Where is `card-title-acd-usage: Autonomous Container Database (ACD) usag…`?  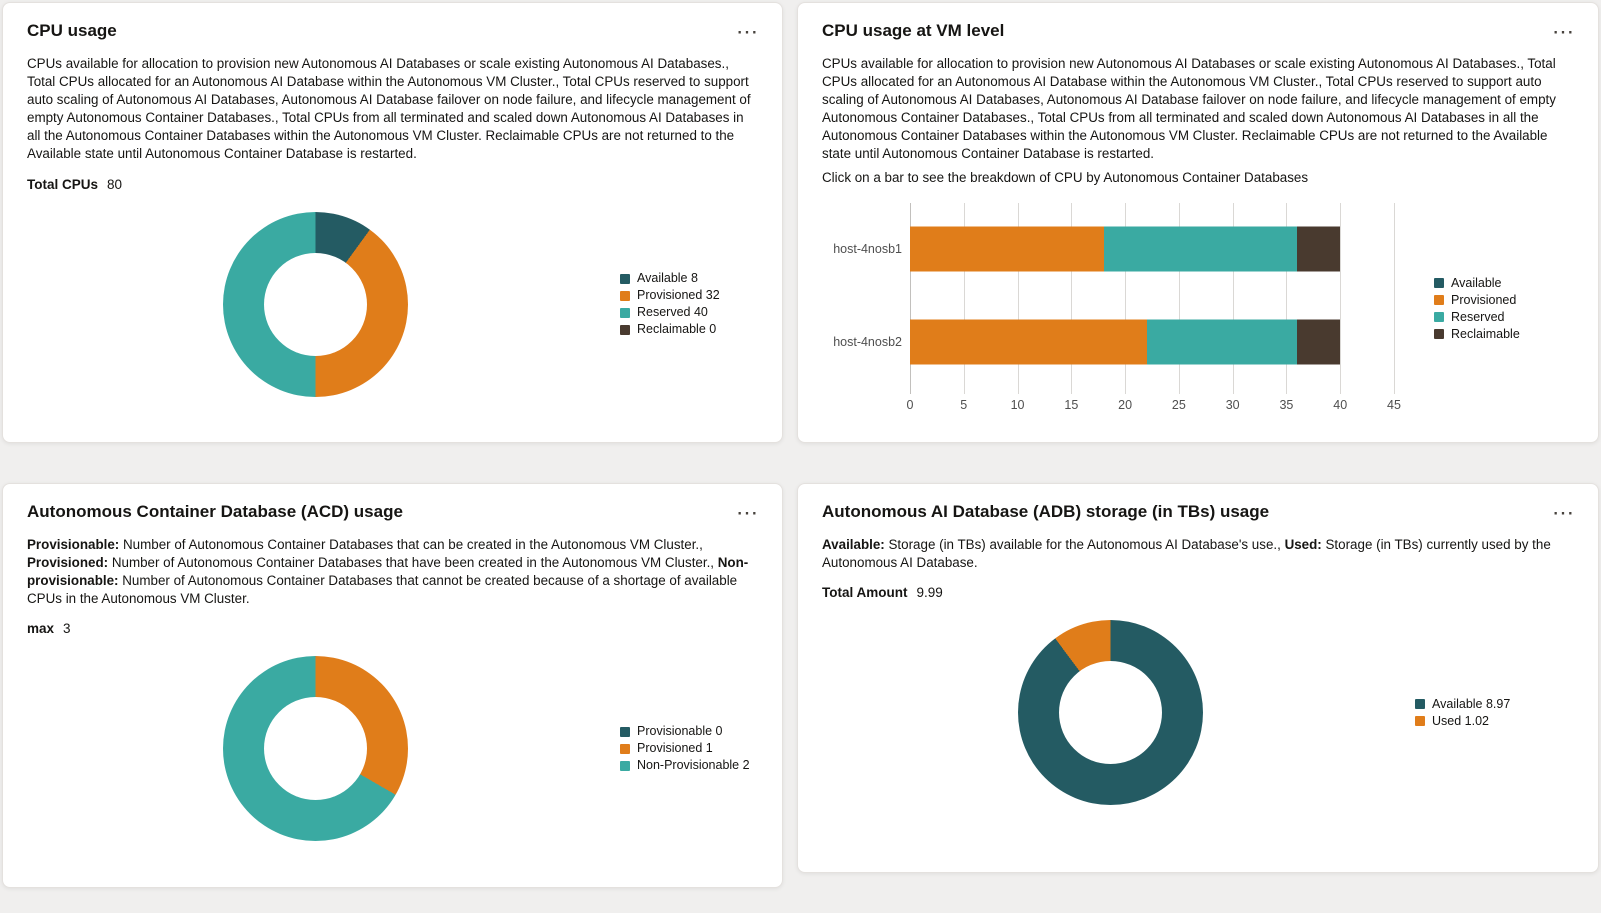 card-title-acd-usage: Autonomous Container Database (ACD) usag… is located at coordinates (215, 511).